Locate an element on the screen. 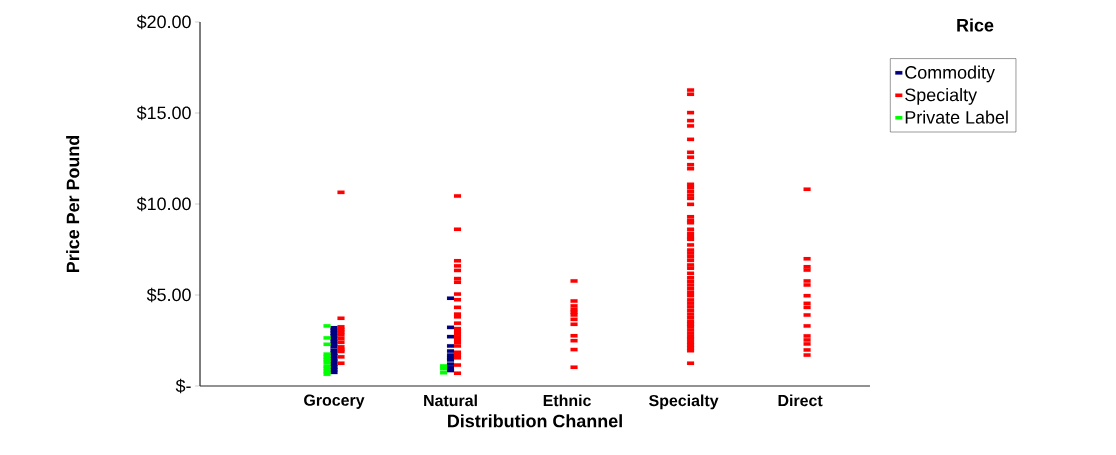  y-tick-label: $15.00 is located at coordinates (163, 113).